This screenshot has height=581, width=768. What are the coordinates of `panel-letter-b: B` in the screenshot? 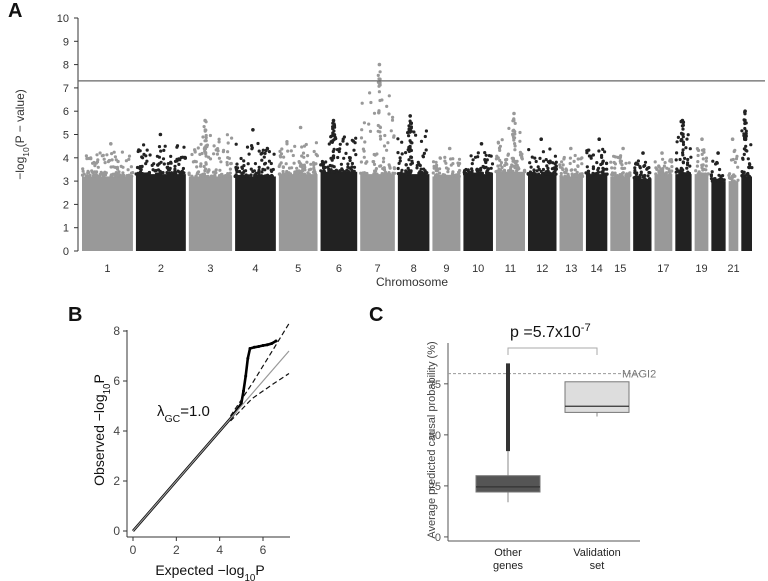 It's located at (75, 315).